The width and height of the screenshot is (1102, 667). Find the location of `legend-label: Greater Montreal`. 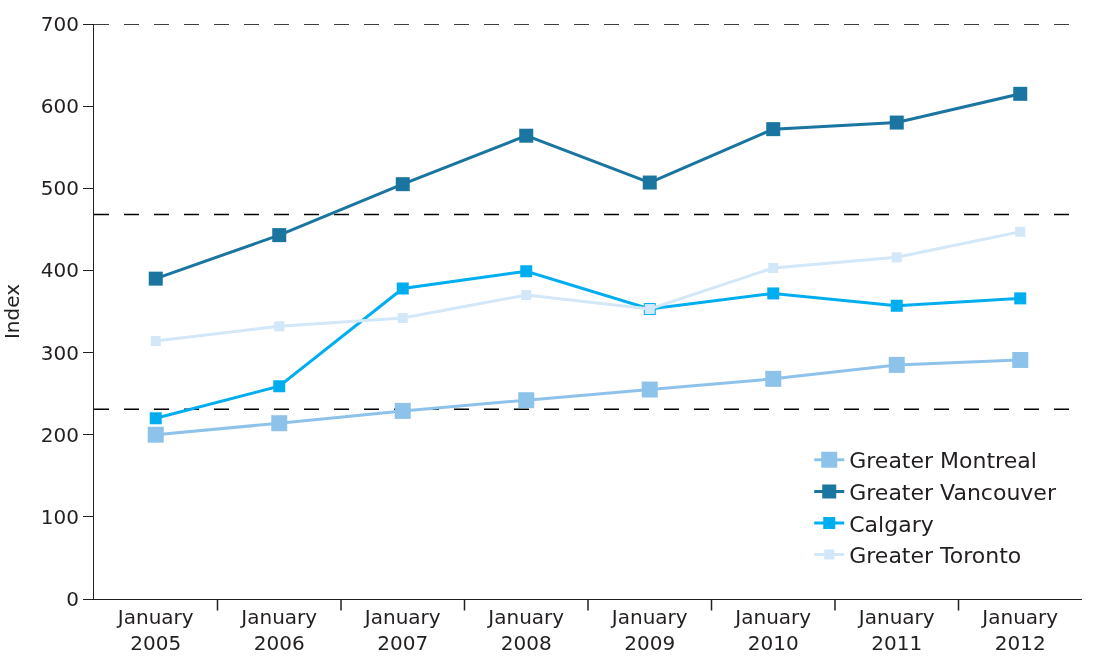

legend-label: Greater Montreal is located at coordinates (943, 461).